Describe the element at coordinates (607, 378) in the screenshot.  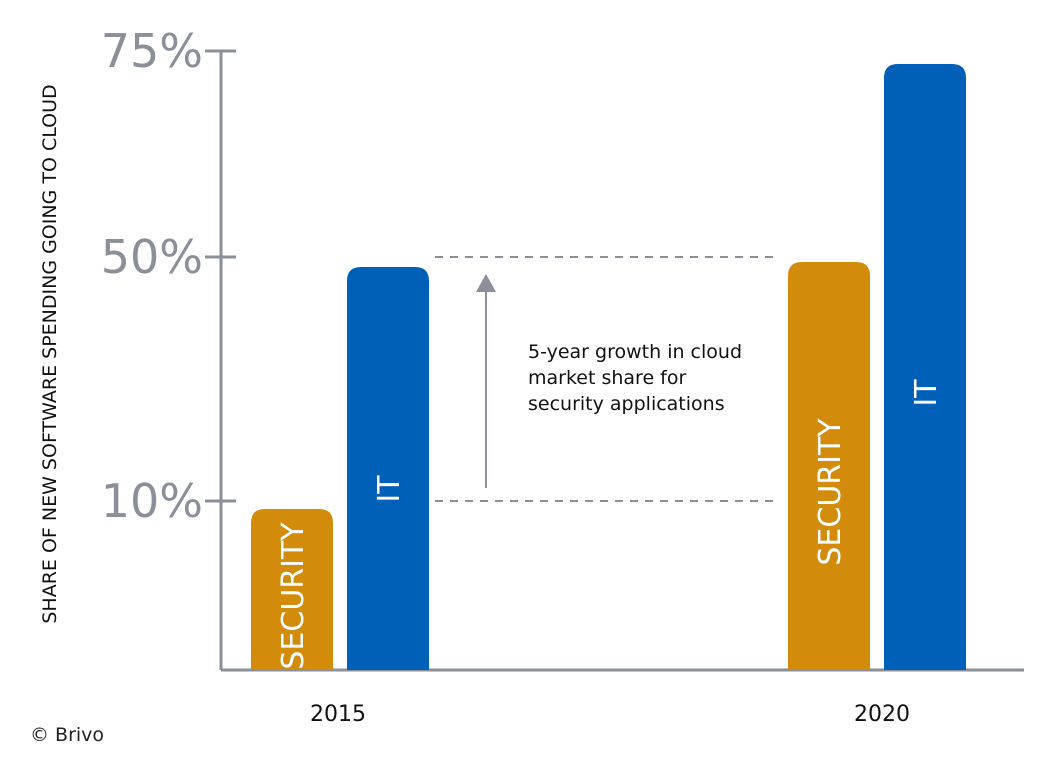
I see `annotation-line-2: market share for` at that location.